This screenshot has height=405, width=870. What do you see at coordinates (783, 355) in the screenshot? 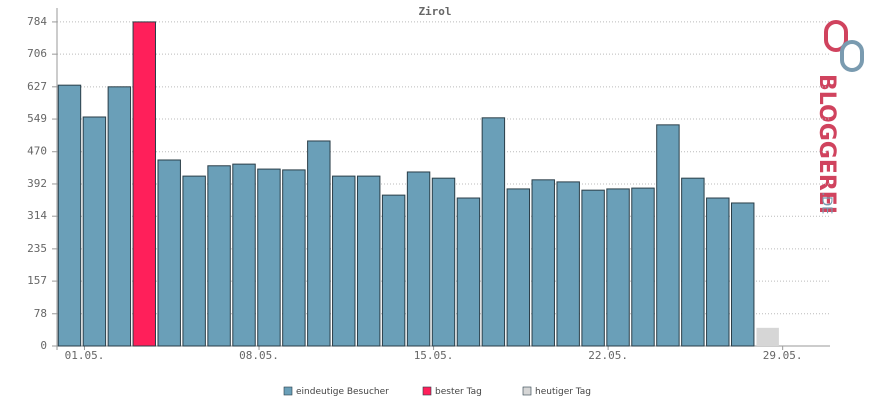
I see `x-tick-label: 29.05.` at bounding box center [783, 355].